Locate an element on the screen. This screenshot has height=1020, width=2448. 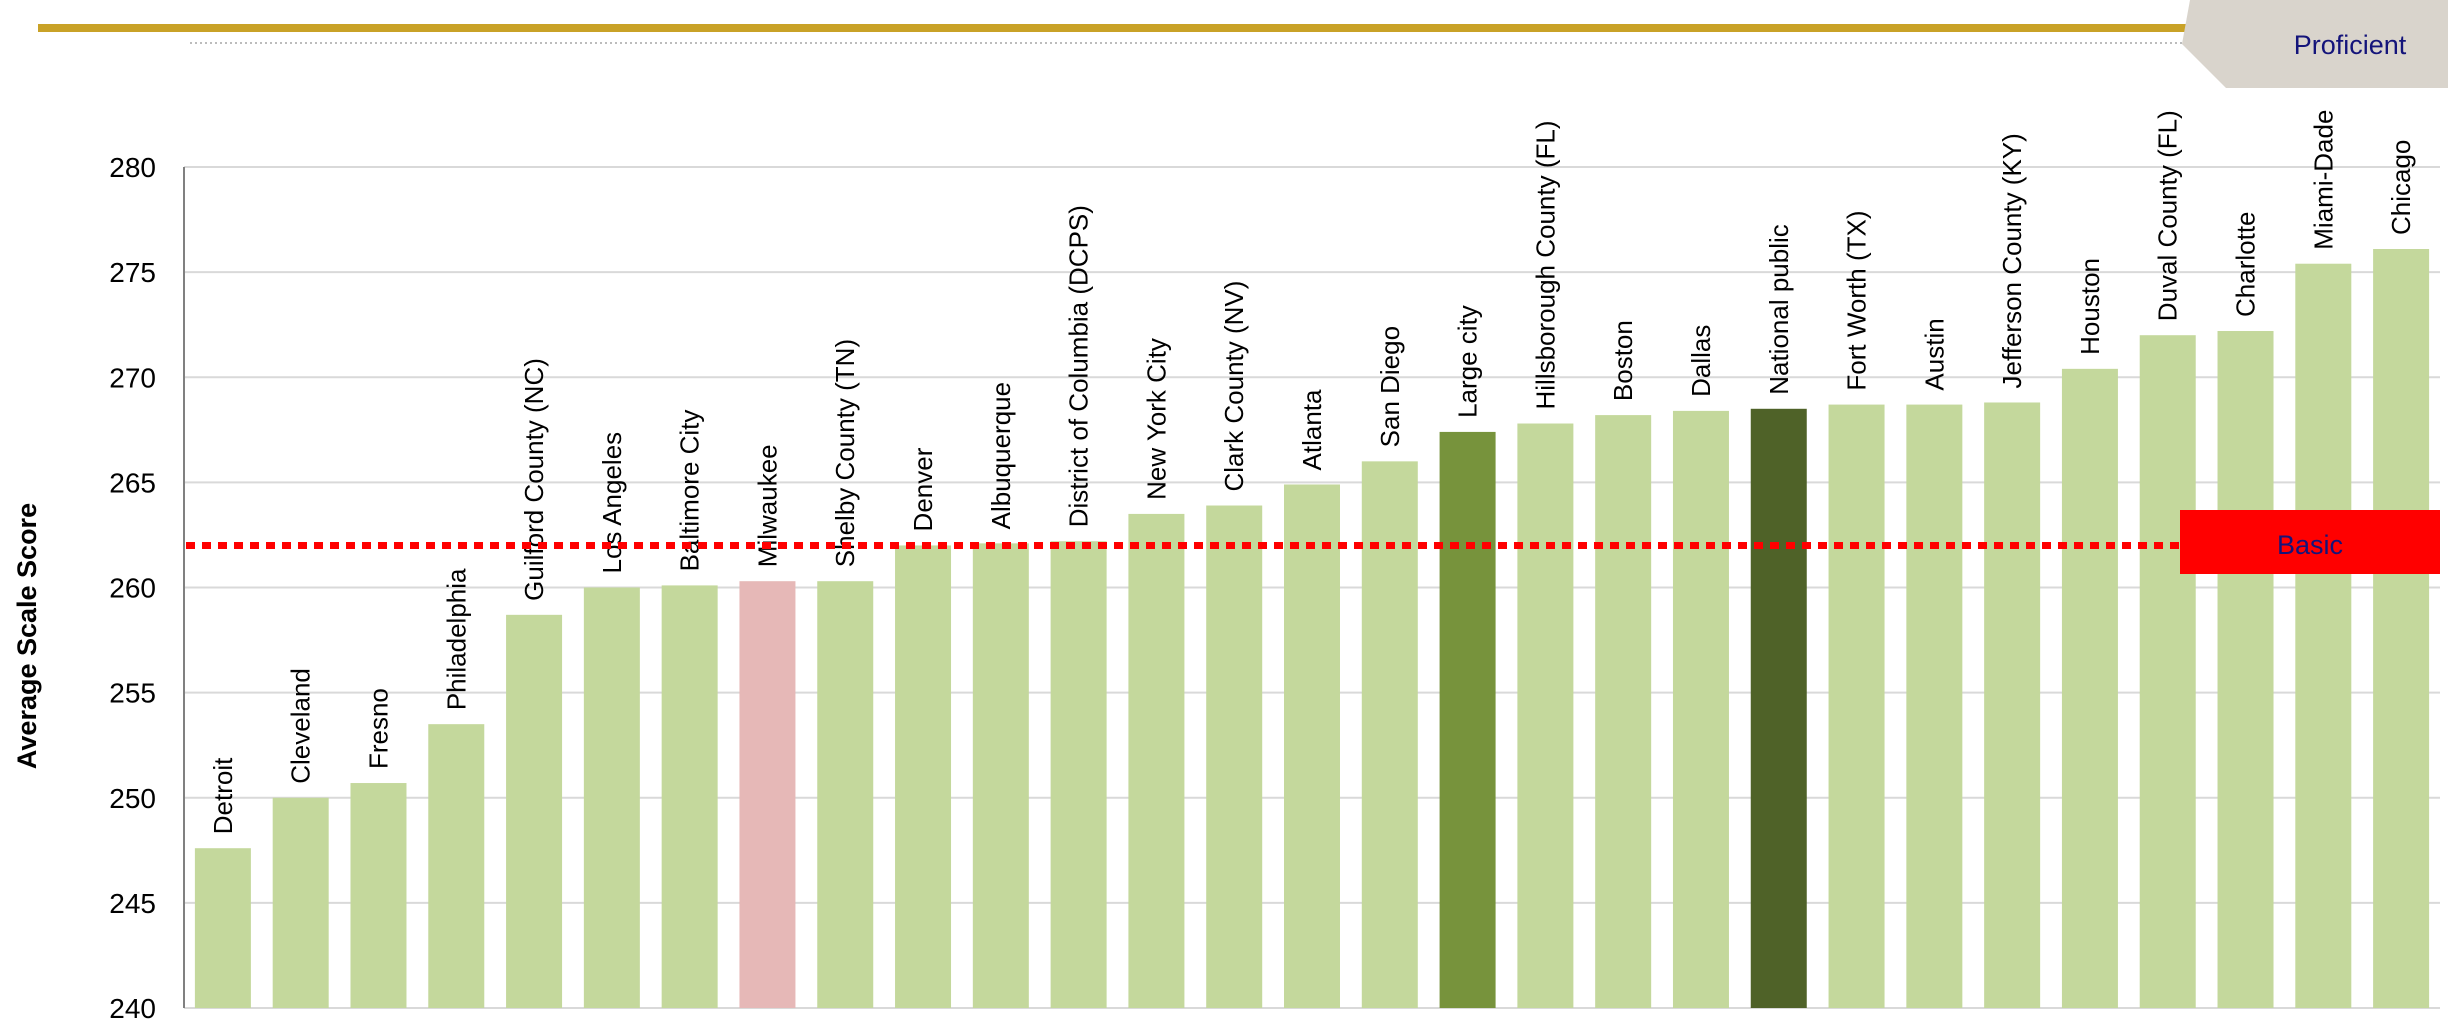
y-tick-label: 280 is located at coordinates (132, 167).